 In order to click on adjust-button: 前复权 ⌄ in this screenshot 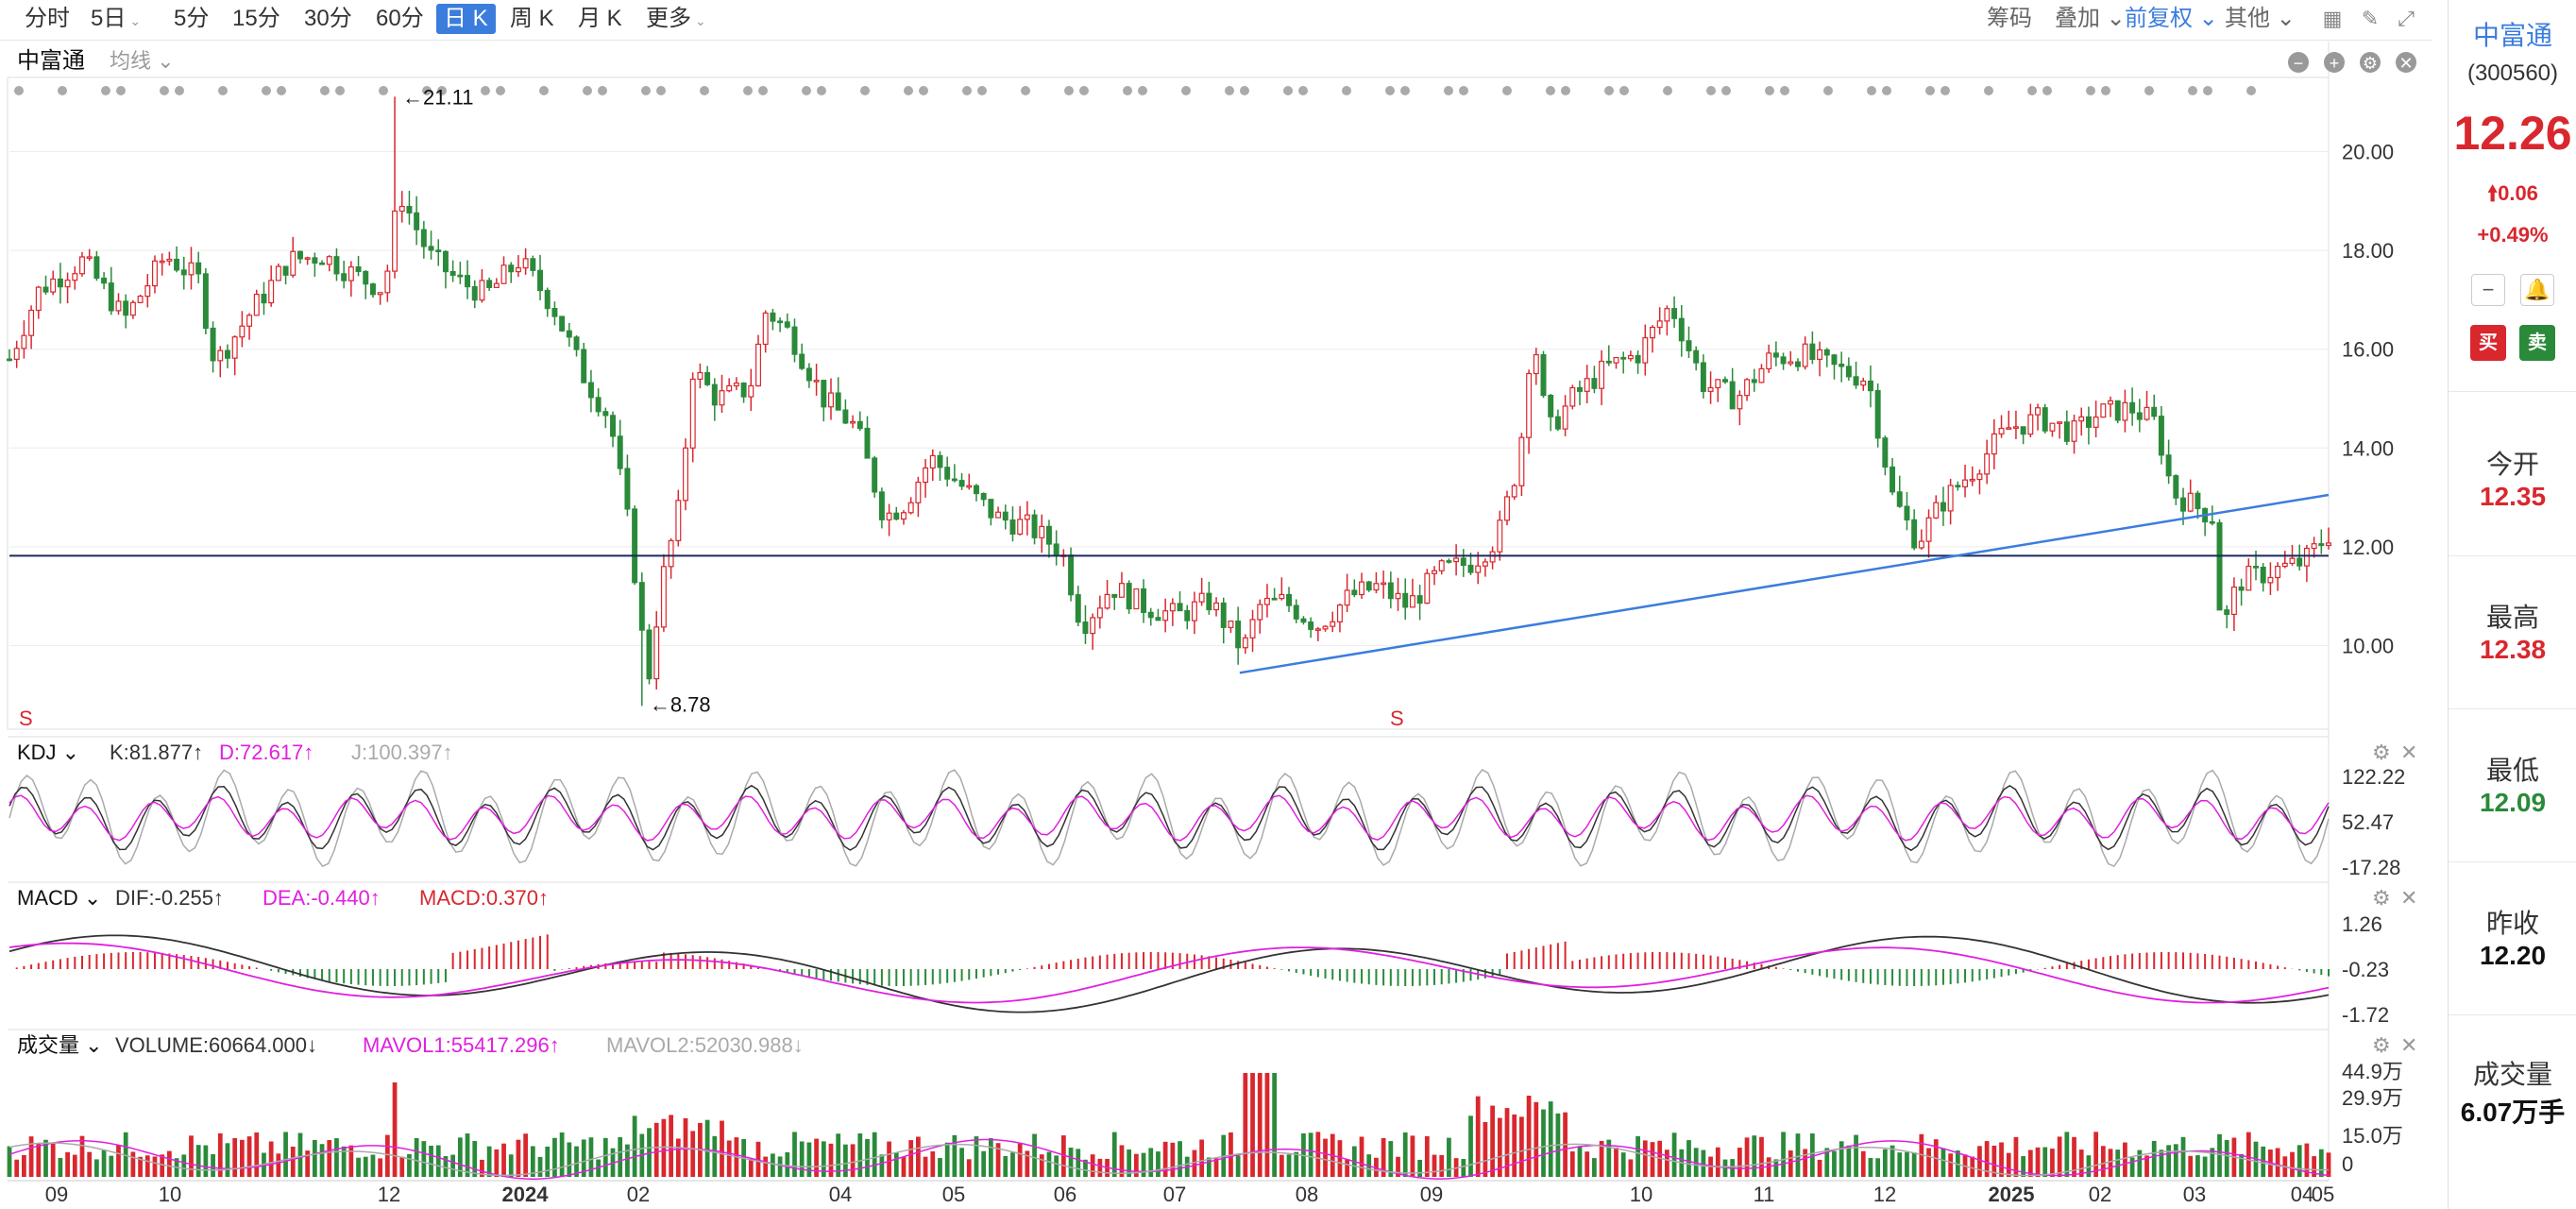, I will do `click(2171, 18)`.